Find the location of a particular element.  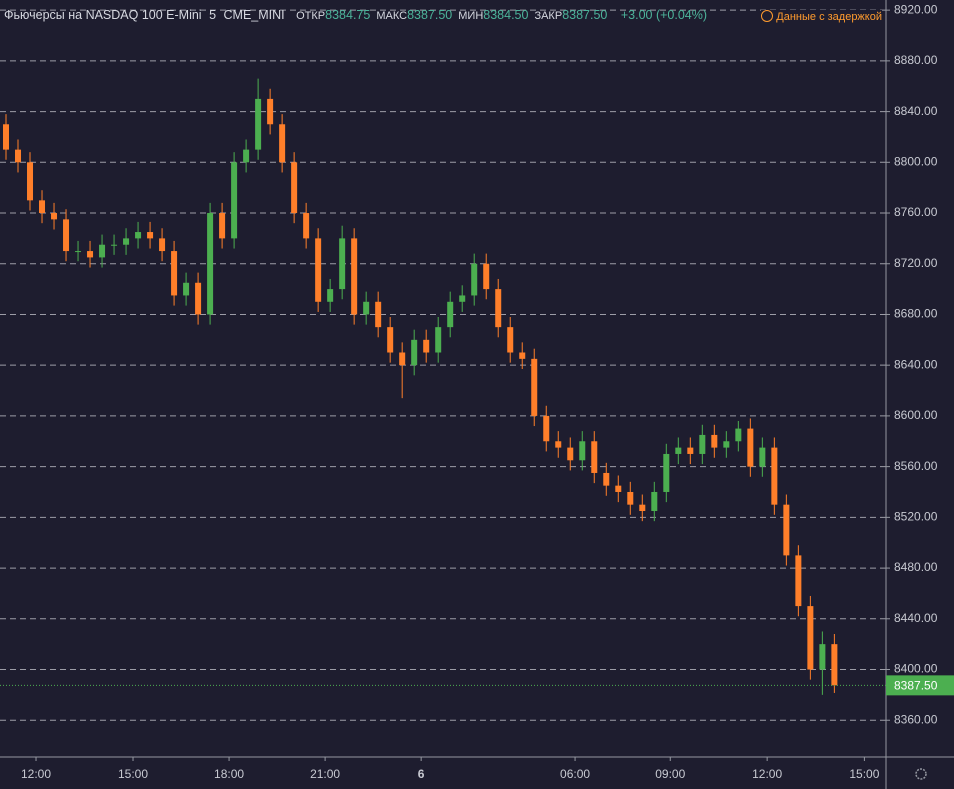

x-tick-label: 09:00 is located at coordinates (670, 774).